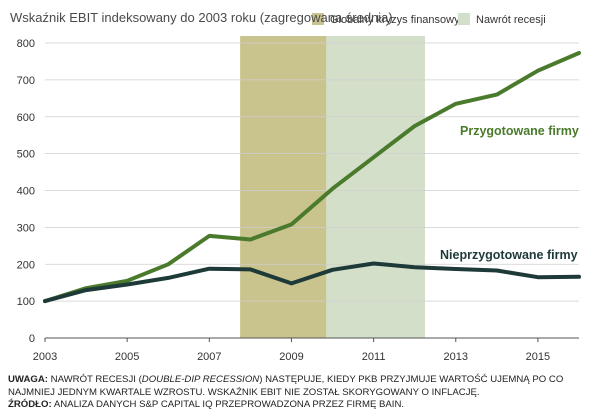 Image resolution: width=597 pixels, height=418 pixels. I want to click on y-tick-label: 600, so click(26, 118).